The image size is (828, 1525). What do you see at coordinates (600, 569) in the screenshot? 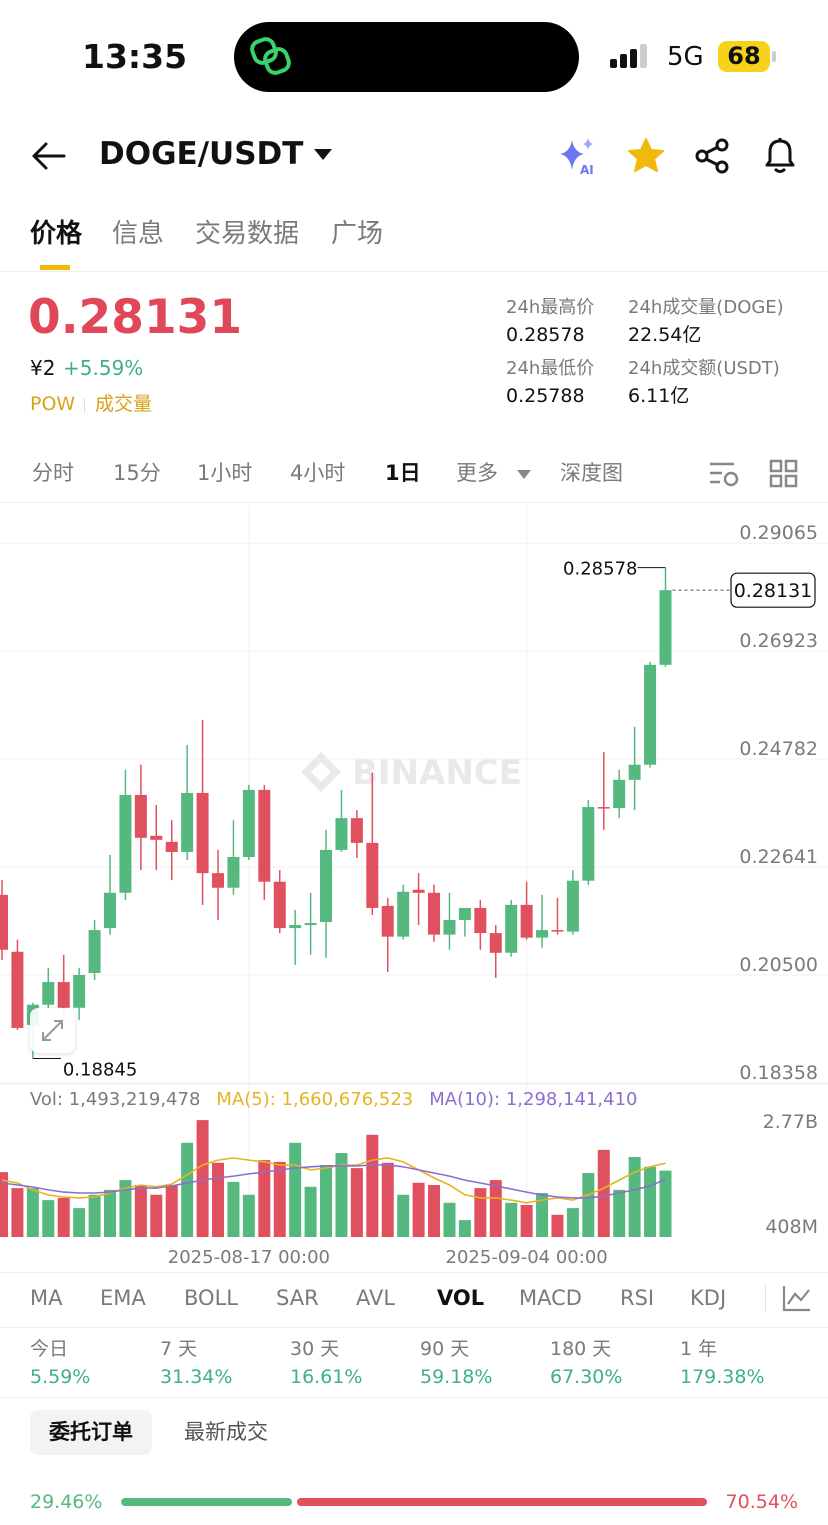
I see `high-marker-label: 0.28578` at bounding box center [600, 569].